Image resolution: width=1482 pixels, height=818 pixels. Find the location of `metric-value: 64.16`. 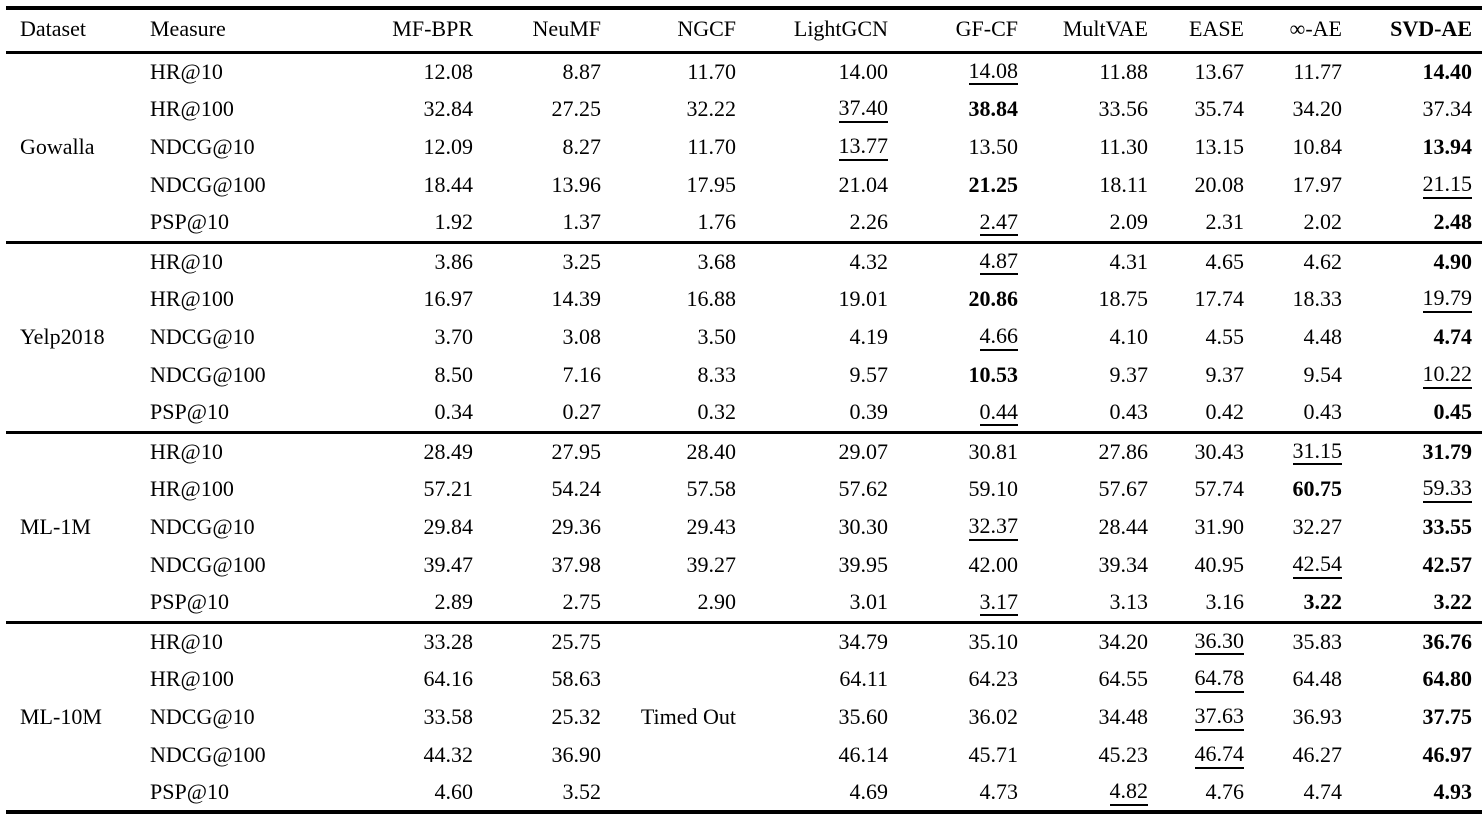

metric-value: 64.16 is located at coordinates (448, 678).